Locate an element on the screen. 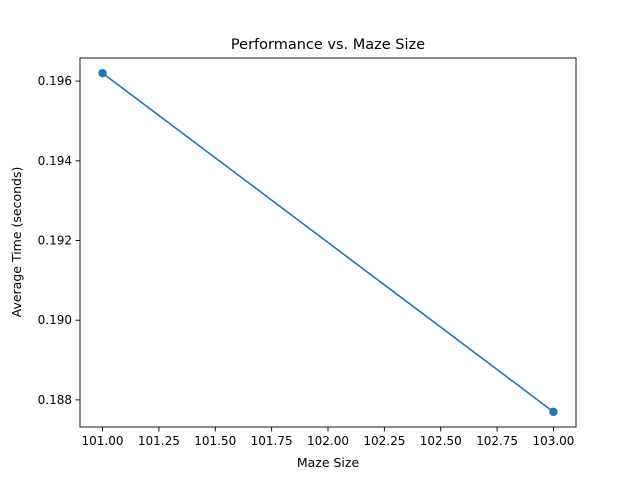  x-tick-label: 102.50 is located at coordinates (441, 441).